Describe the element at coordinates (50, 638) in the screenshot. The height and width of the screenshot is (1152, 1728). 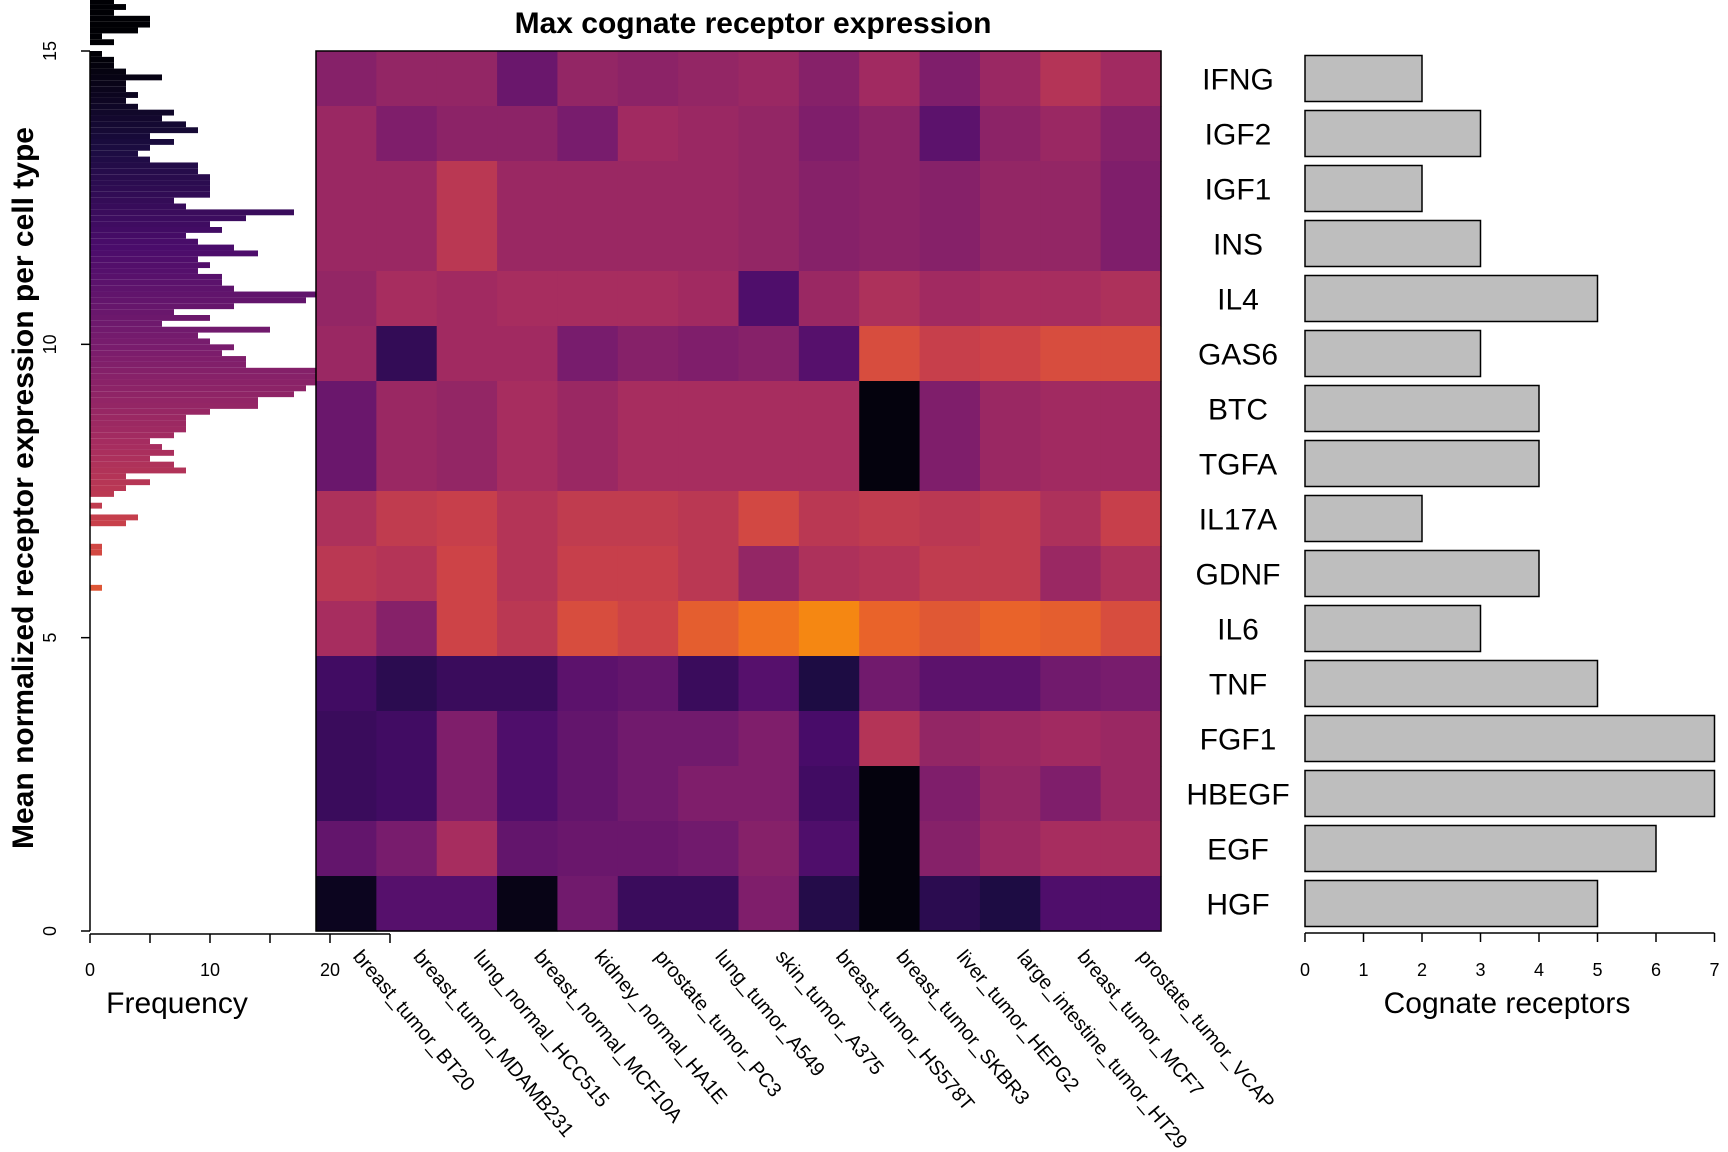
I see `histogram-y-tick-label: 5` at that location.